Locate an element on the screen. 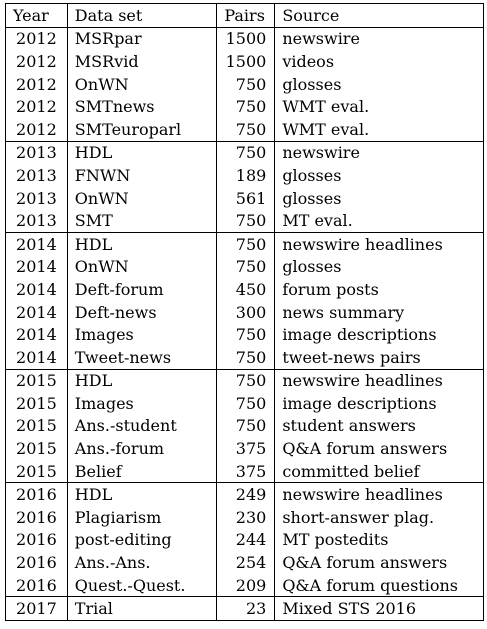 The image size is (487, 629). table-row: 2015 Images 750 image descriptions is located at coordinates (244, 403).